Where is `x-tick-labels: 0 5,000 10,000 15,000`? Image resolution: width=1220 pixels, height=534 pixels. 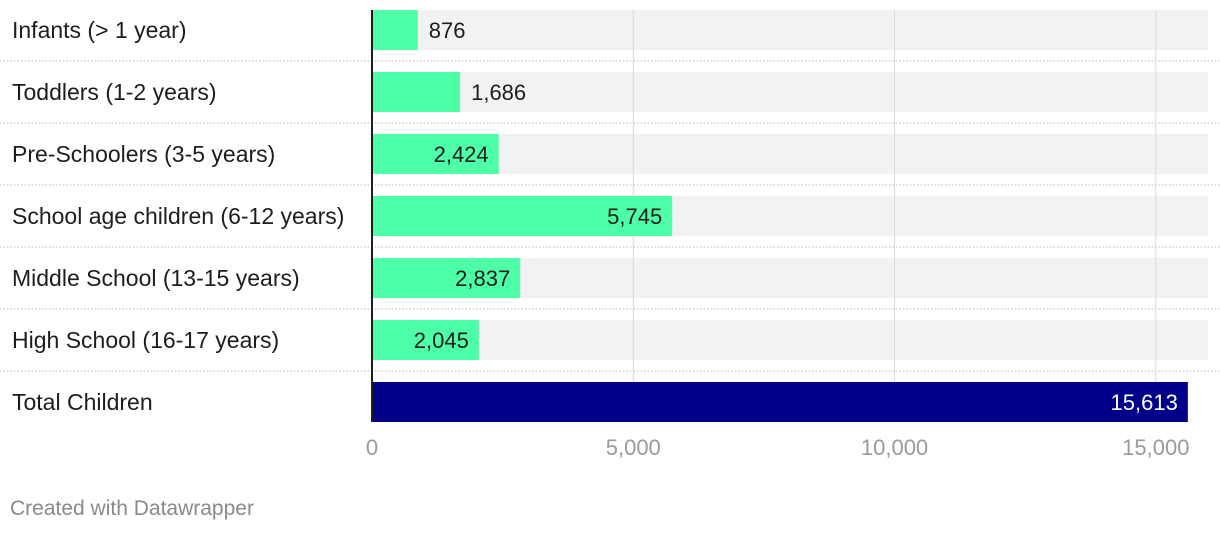 x-tick-labels: 0 5,000 10,000 15,000 is located at coordinates (778, 447).